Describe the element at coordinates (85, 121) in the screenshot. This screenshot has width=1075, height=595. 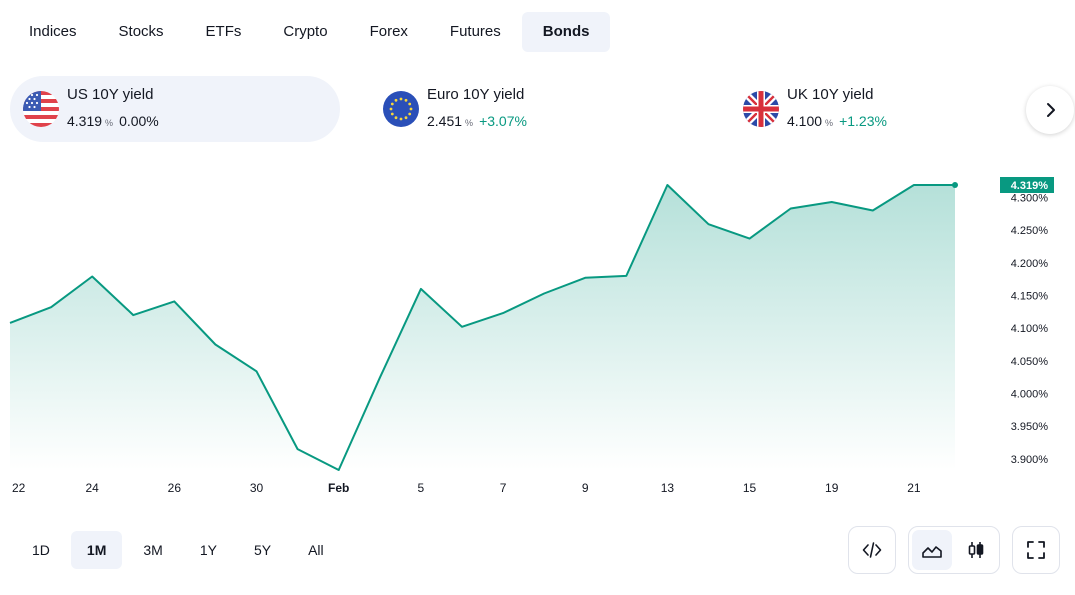
I see `ticker-value: 4.319` at that location.